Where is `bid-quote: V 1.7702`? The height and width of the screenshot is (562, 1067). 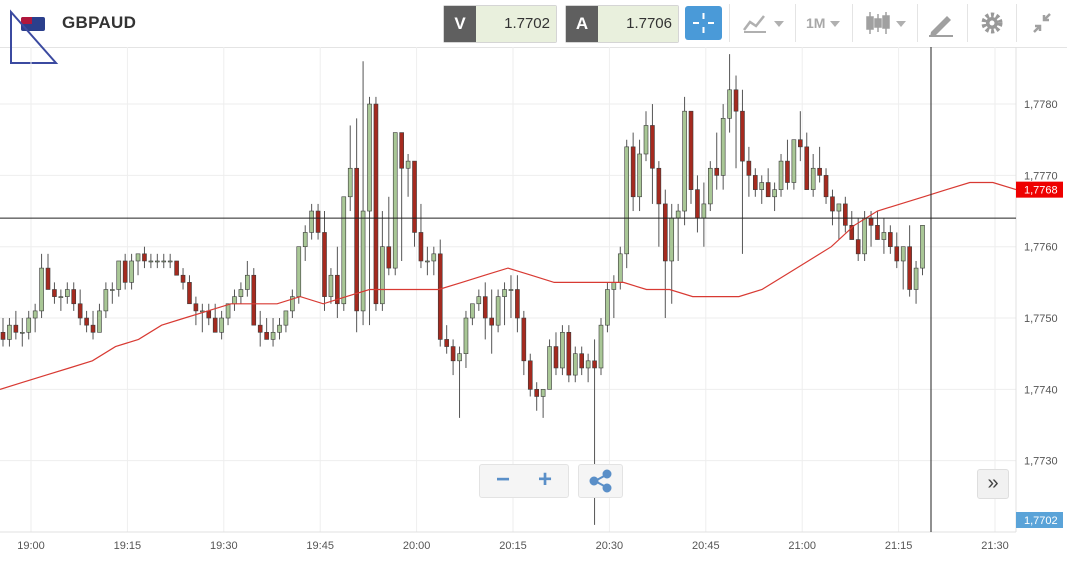 bid-quote: V 1.7702 is located at coordinates (500, 24).